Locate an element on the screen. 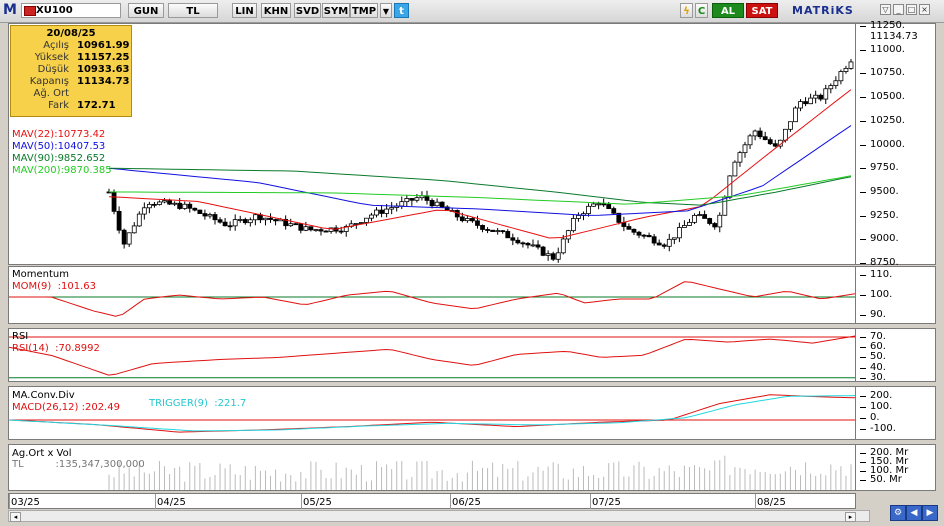 This screenshot has width=944, height=526. sym-button: SYM is located at coordinates (336, 10).